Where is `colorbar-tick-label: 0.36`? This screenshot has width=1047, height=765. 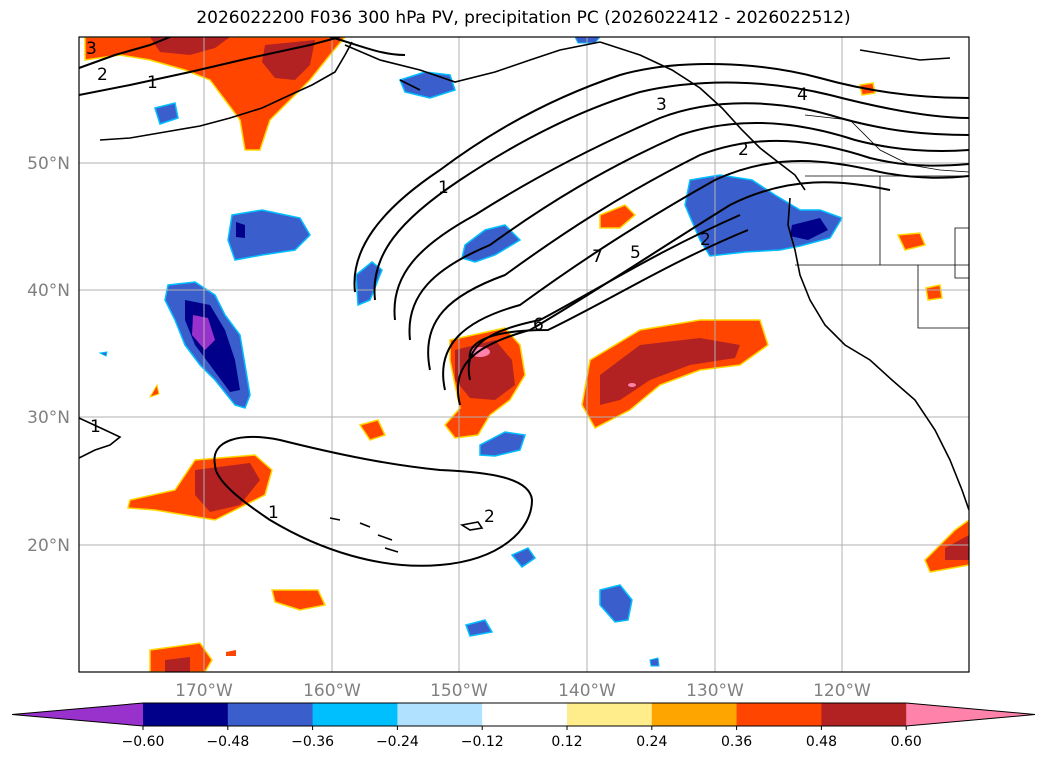 colorbar-tick-label: 0.36 is located at coordinates (736, 742).